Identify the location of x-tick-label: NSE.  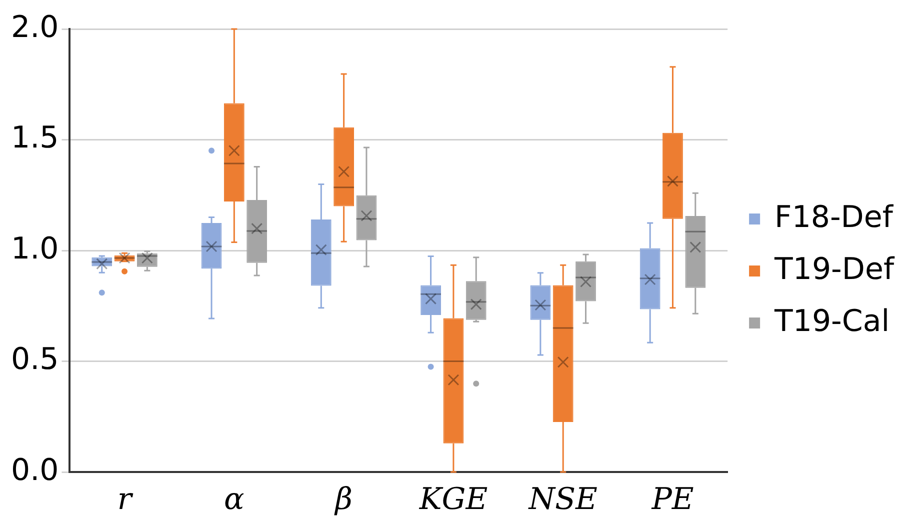
(563, 499).